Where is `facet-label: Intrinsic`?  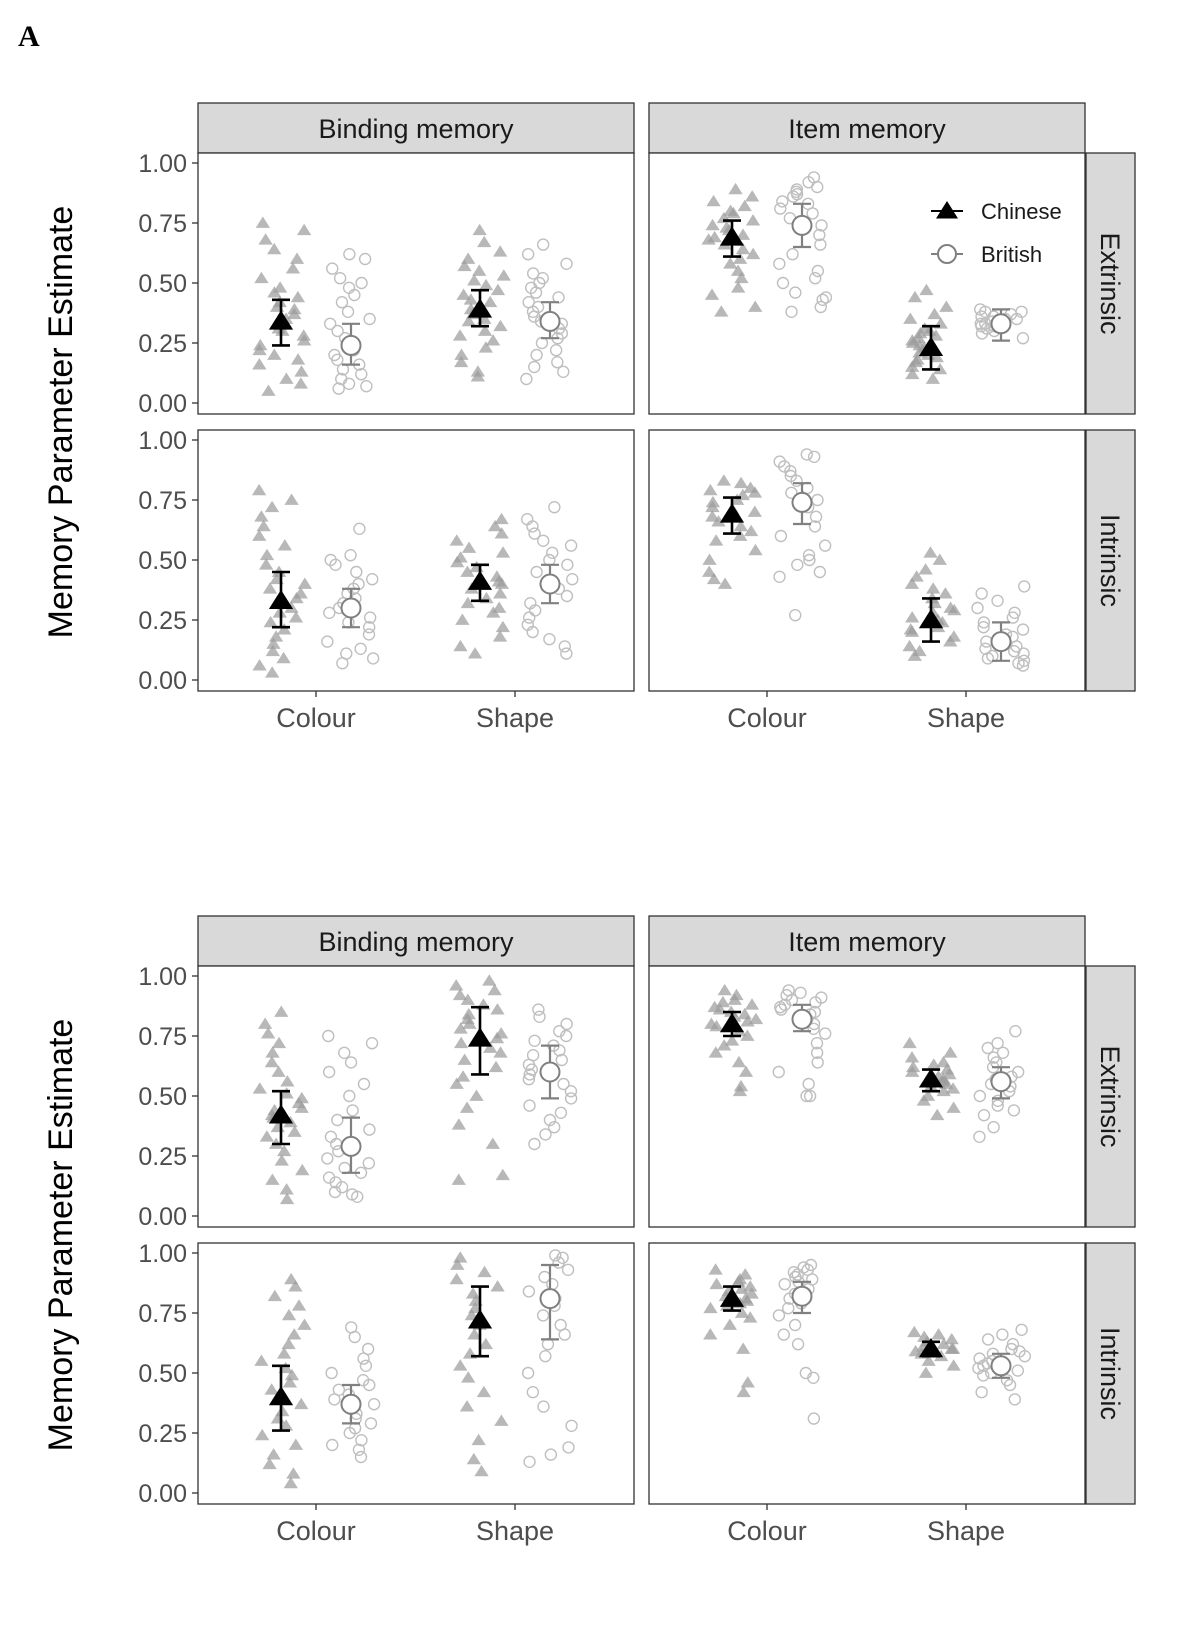
facet-label: Intrinsic is located at coordinates (1110, 1373).